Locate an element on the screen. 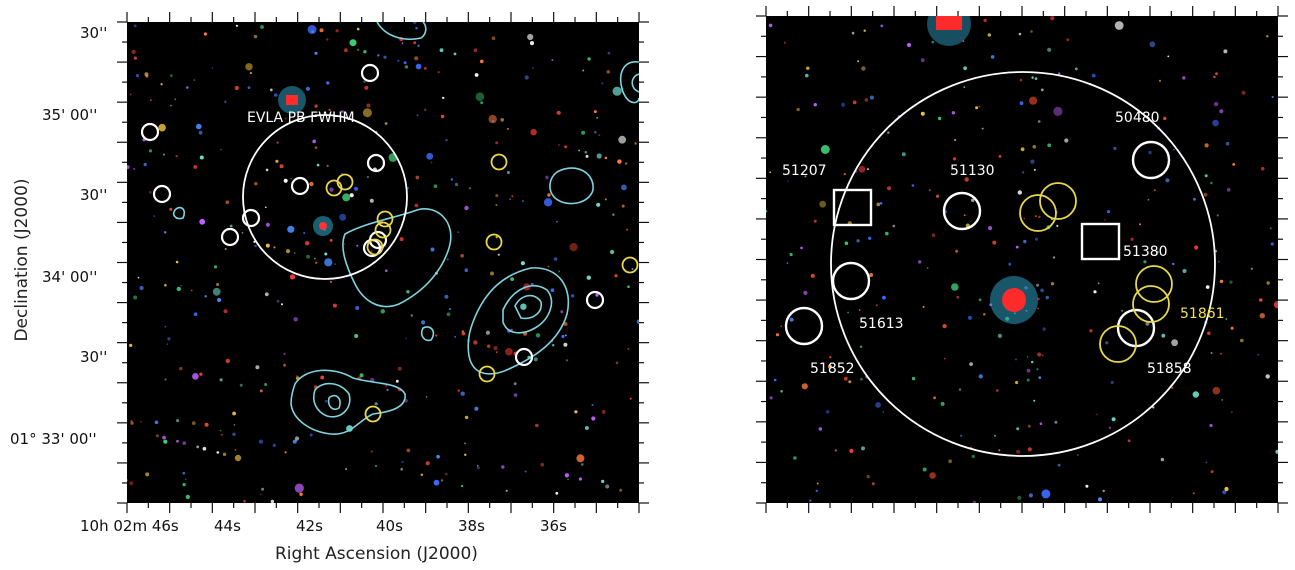 The width and height of the screenshot is (1295, 570). source-label: 51380 is located at coordinates (1145, 252).